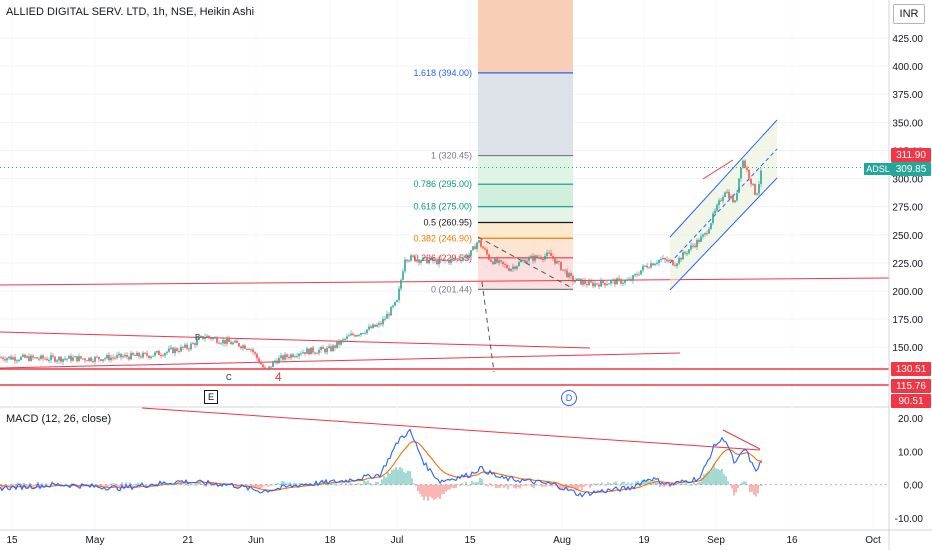 This screenshot has width=932, height=550. What do you see at coordinates (211, 397) in the screenshot?
I see `marker-e: E` at bounding box center [211, 397].